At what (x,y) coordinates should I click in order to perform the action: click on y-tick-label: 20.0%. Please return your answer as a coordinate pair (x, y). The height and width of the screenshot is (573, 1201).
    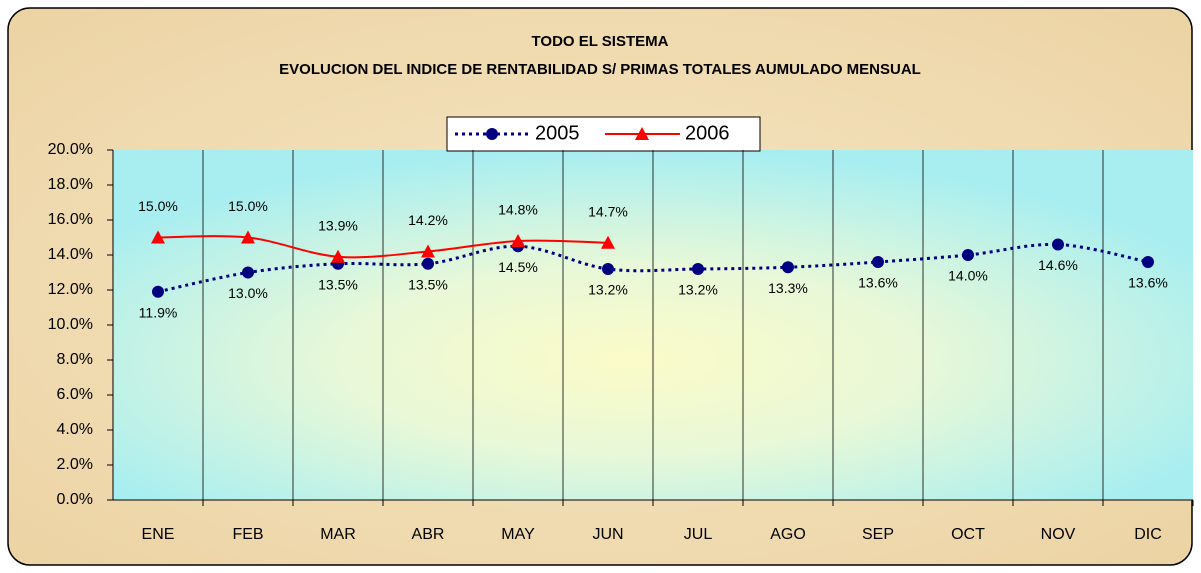
    Looking at the image, I should click on (70, 149).